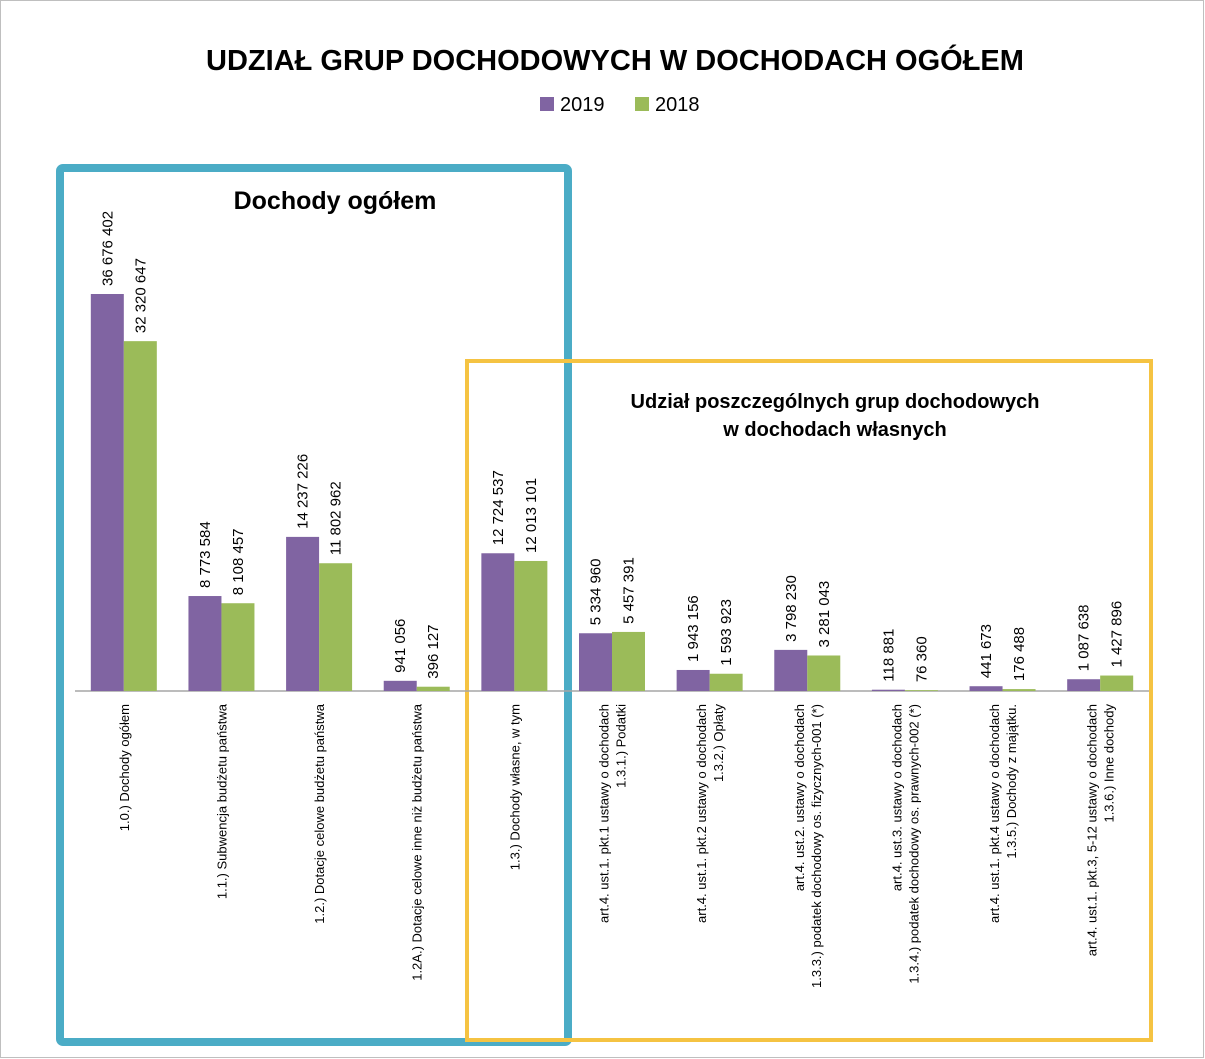 The width and height of the screenshot is (1205, 1059). Describe the element at coordinates (921, 659) in the screenshot. I see `value-label: 76 360` at that location.